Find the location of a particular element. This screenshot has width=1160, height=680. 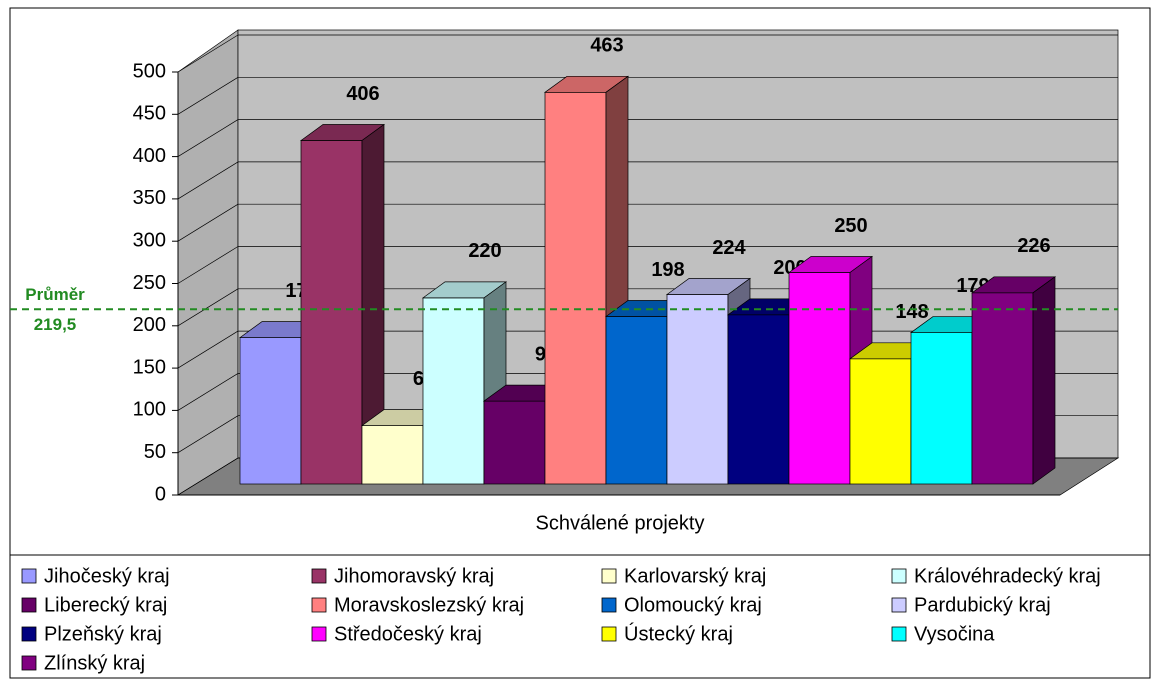

value-label: 406 is located at coordinates (362, 94).